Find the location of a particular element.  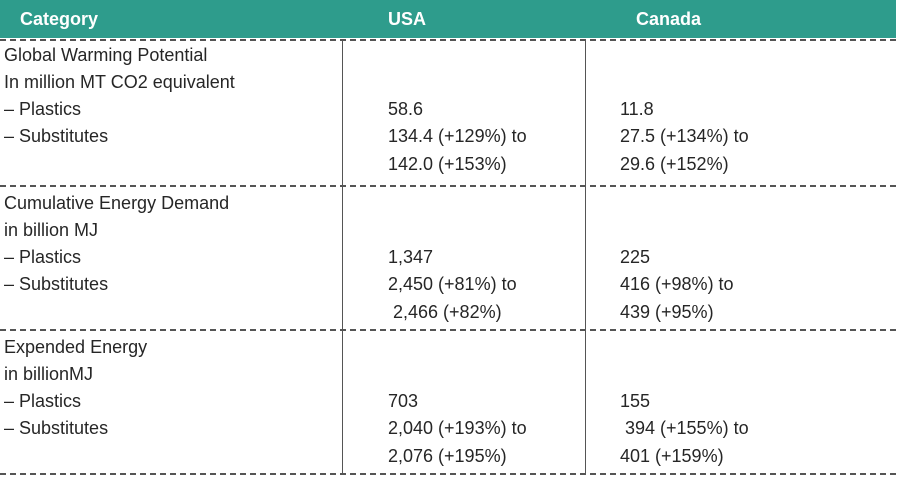

canada-value: 394 (+155%) to is located at coordinates (684, 428).